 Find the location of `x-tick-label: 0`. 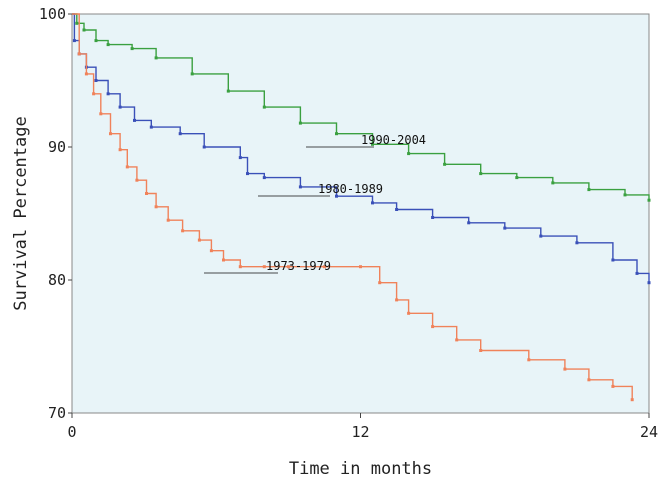

x-tick-label: 0 is located at coordinates (71, 432).